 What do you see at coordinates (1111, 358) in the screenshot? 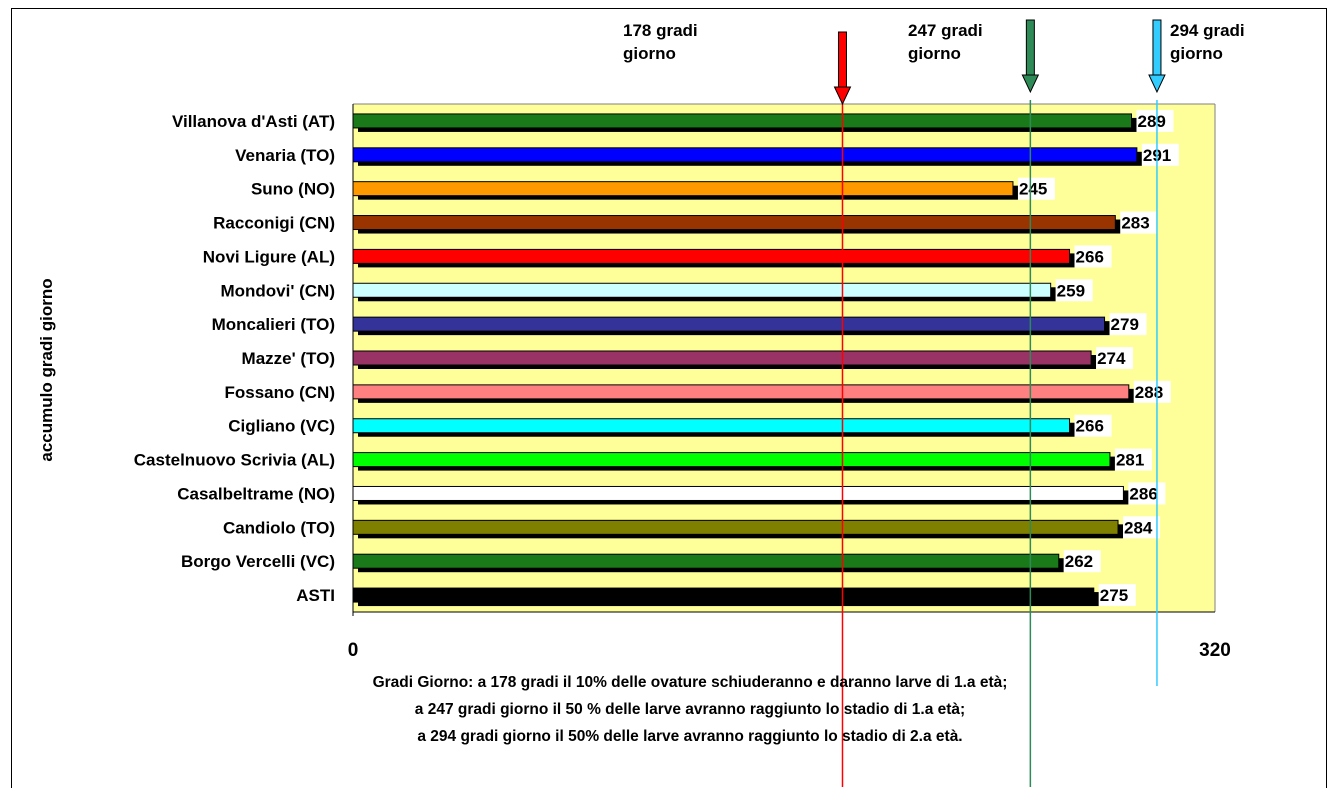
I see `value-label: 274` at bounding box center [1111, 358].